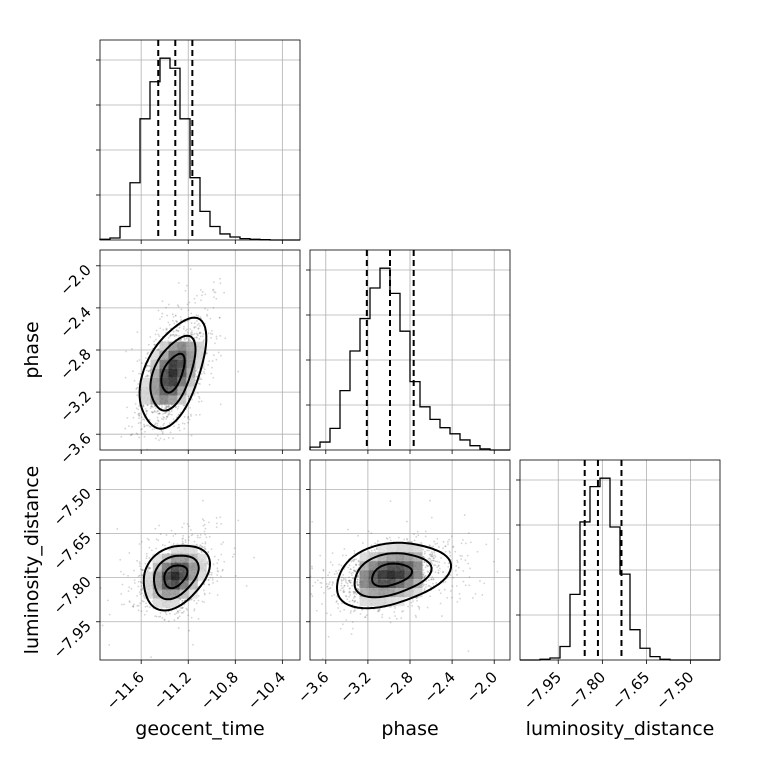 The width and height of the screenshot is (760, 760). Describe the element at coordinates (674, 690) in the screenshot. I see `tick-label-x-luminosity-distance: −7.50` at that location.